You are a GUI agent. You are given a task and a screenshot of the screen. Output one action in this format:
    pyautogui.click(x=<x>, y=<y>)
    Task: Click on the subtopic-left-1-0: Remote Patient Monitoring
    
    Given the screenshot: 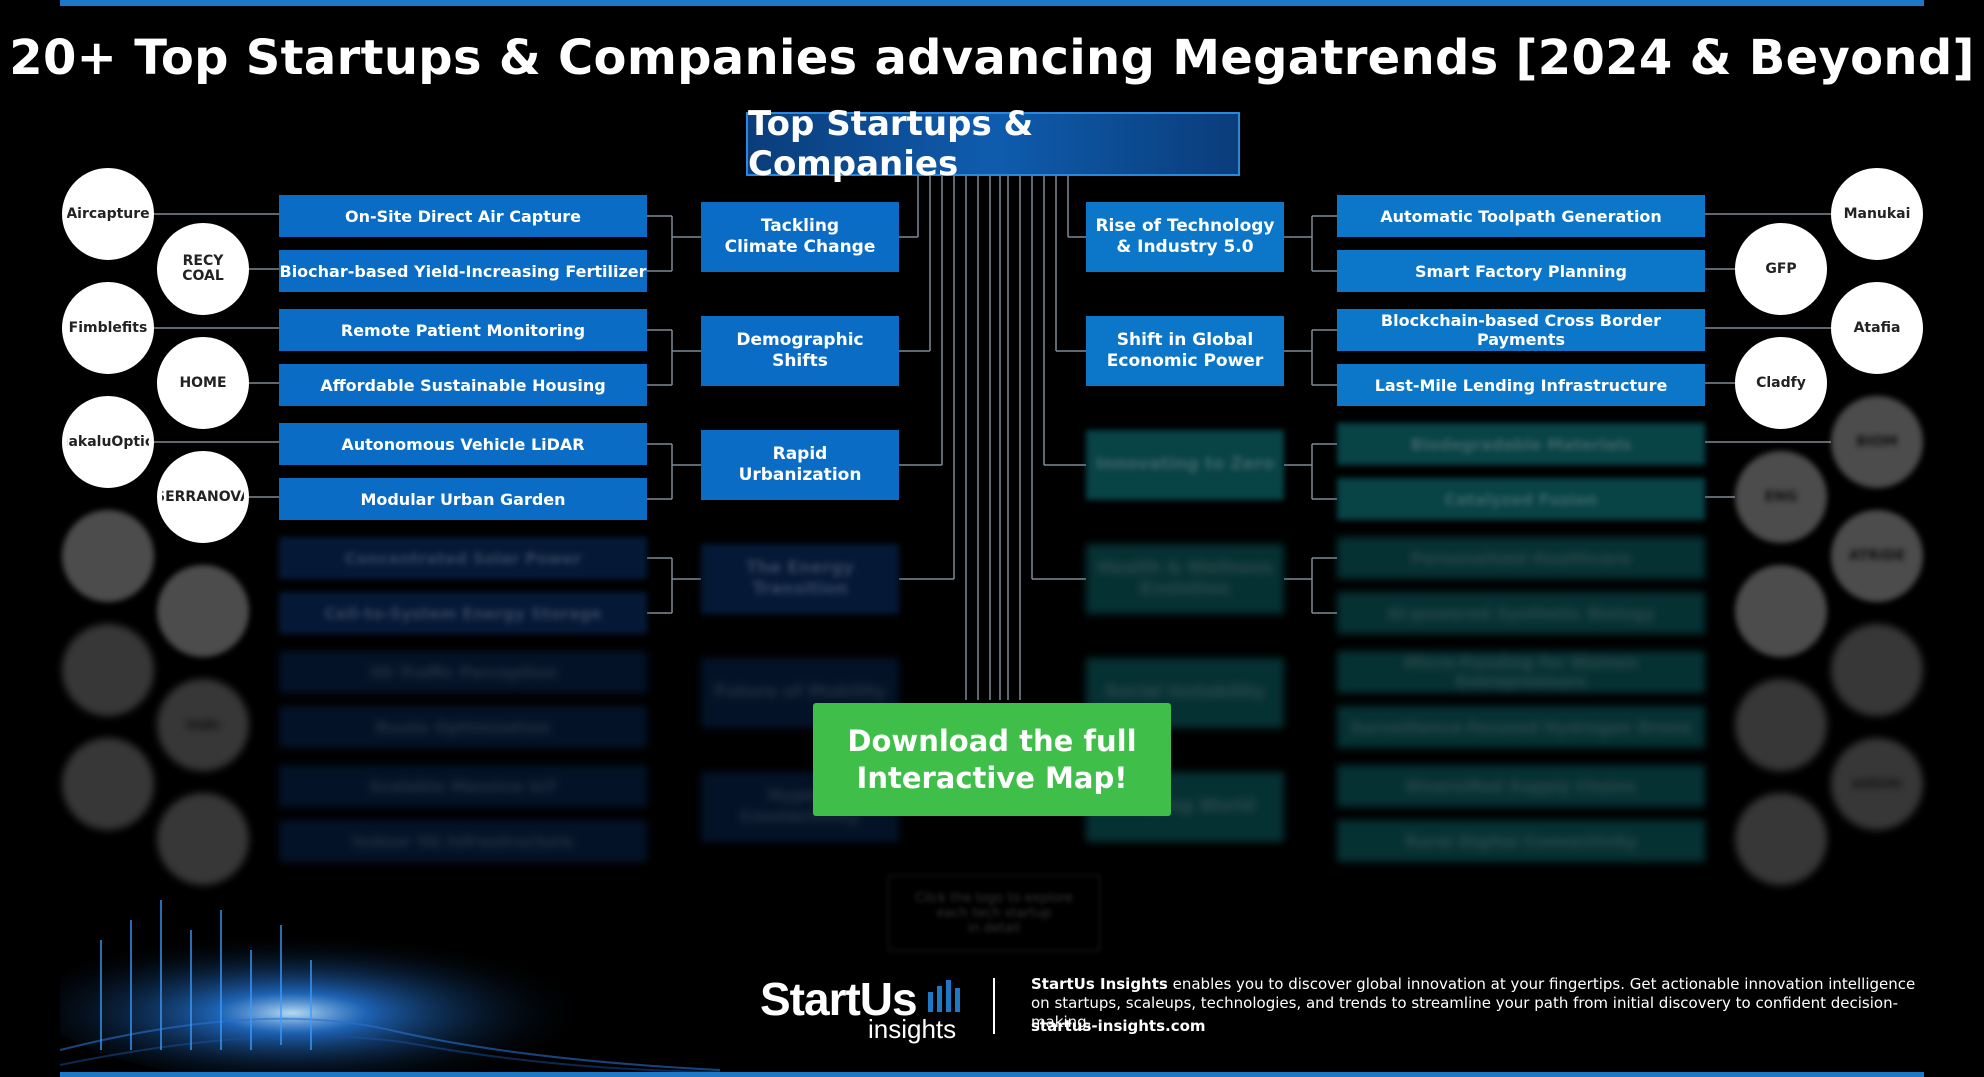 What is the action you would take?
    pyautogui.click(x=463, y=330)
    